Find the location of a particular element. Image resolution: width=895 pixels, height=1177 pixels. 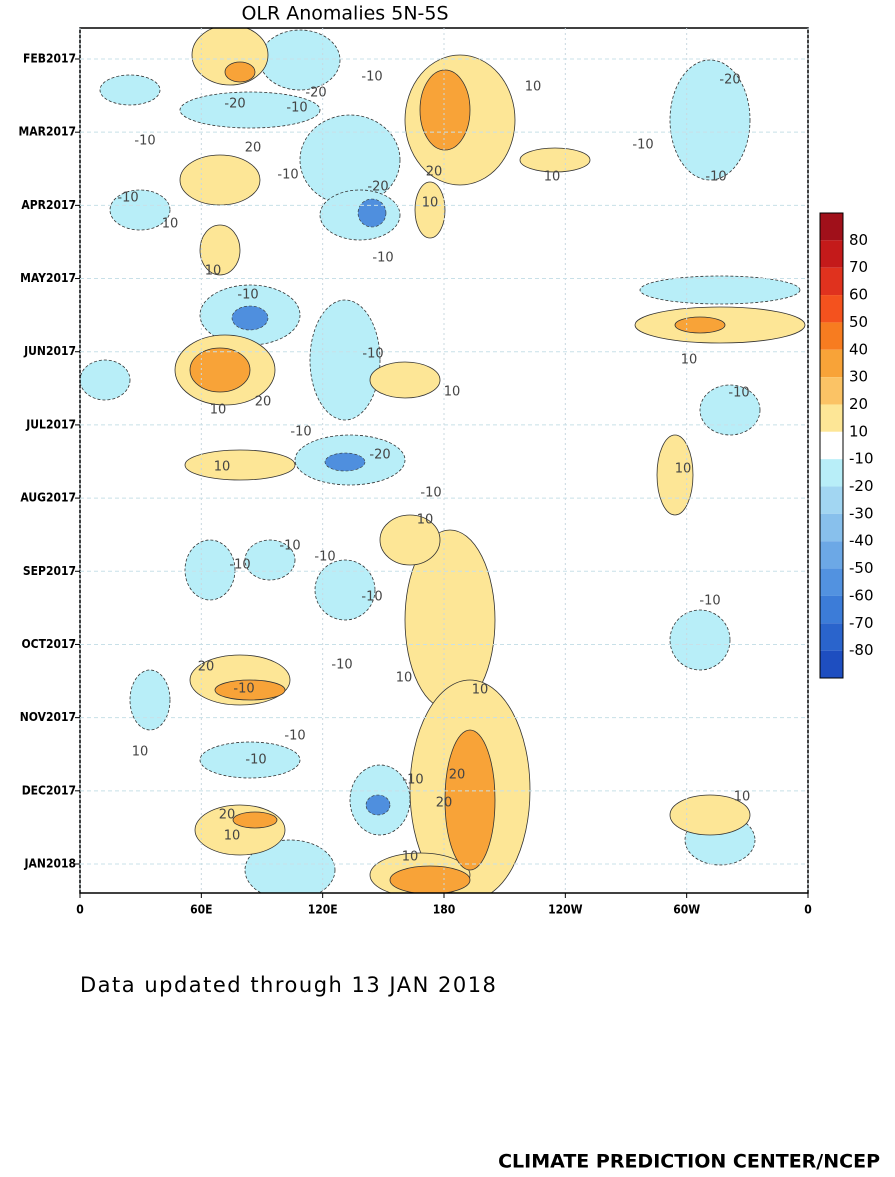

y-tick-label: JAN2018 is located at coordinates (50, 864).